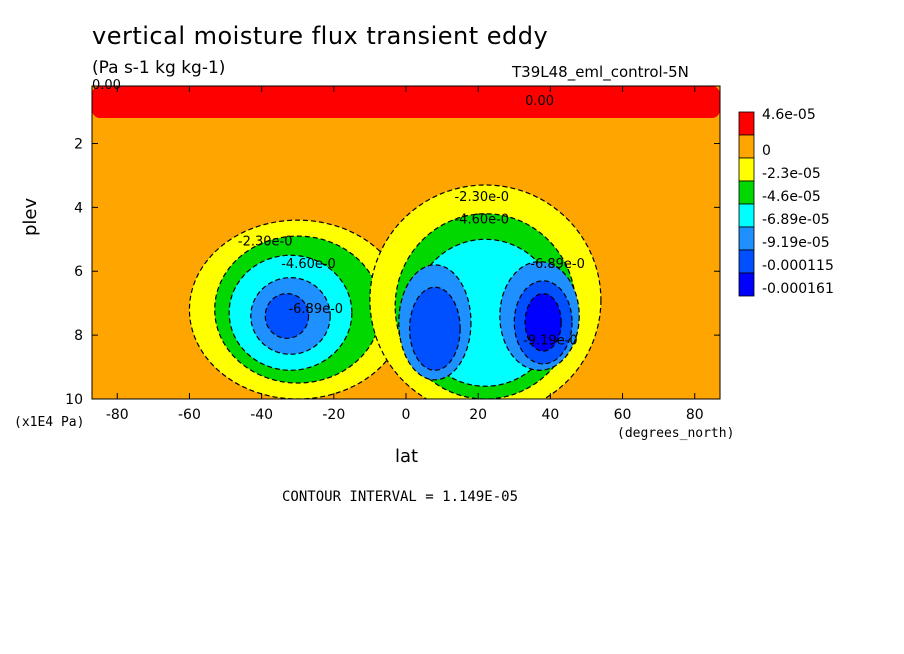 This screenshot has height=654, width=904. What do you see at coordinates (78, 208) in the screenshot?
I see `y-tick-label: 4` at bounding box center [78, 208].